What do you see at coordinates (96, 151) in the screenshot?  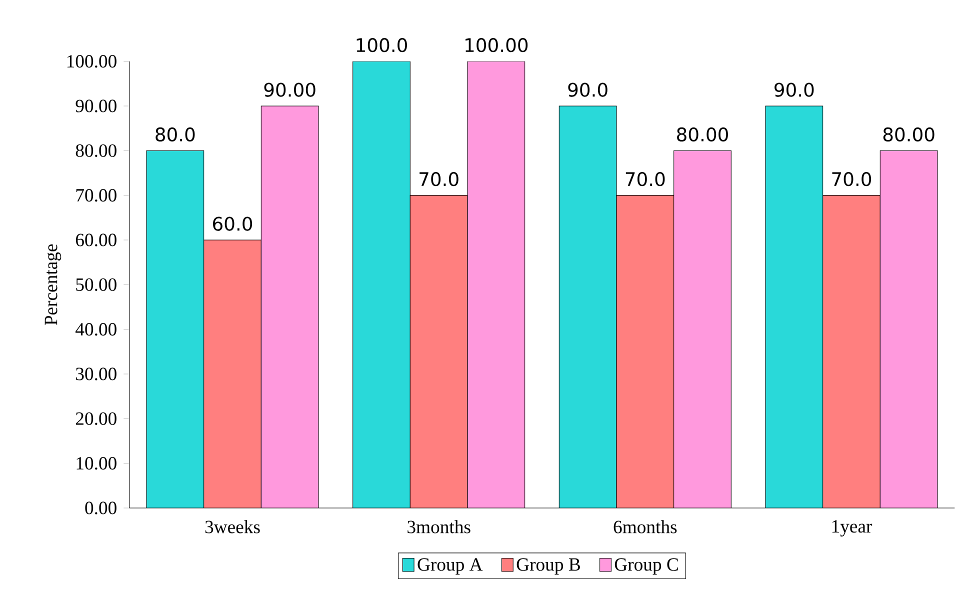 I see `y-tick-label: 80.00` at bounding box center [96, 151].